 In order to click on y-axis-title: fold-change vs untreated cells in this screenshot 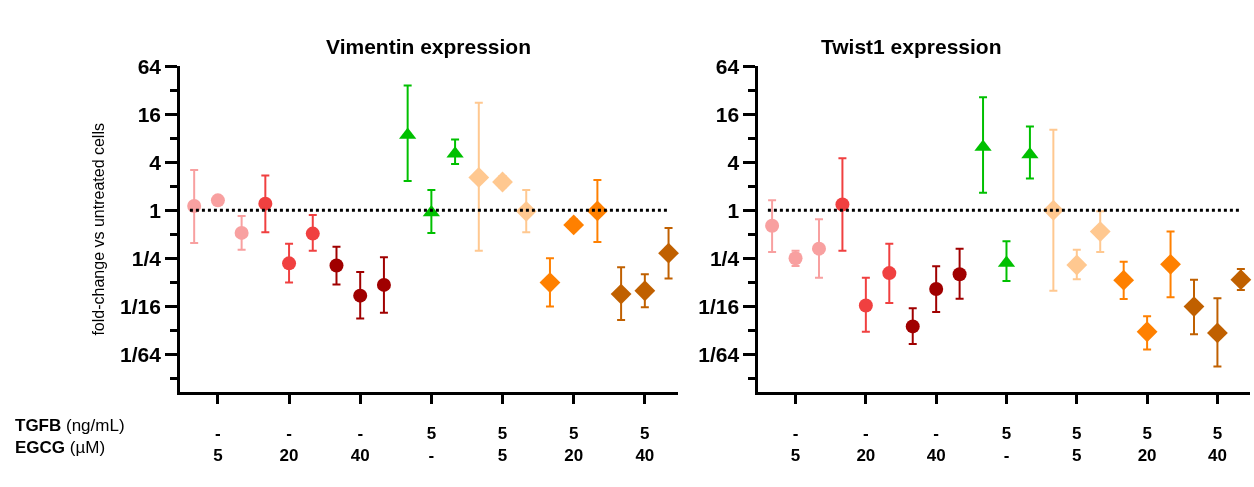, I will do `click(99, 229)`.